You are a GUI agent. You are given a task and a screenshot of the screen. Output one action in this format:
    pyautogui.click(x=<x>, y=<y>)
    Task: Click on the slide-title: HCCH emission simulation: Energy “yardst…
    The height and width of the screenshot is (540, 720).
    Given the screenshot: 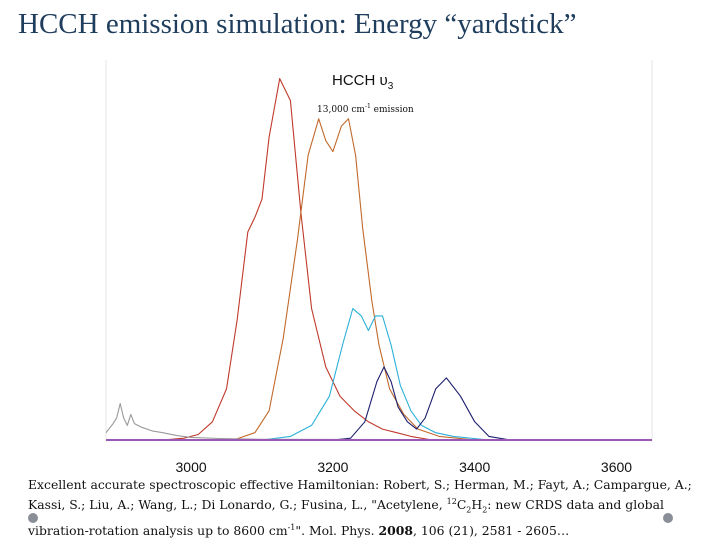 What is the action you would take?
    pyautogui.click(x=297, y=24)
    